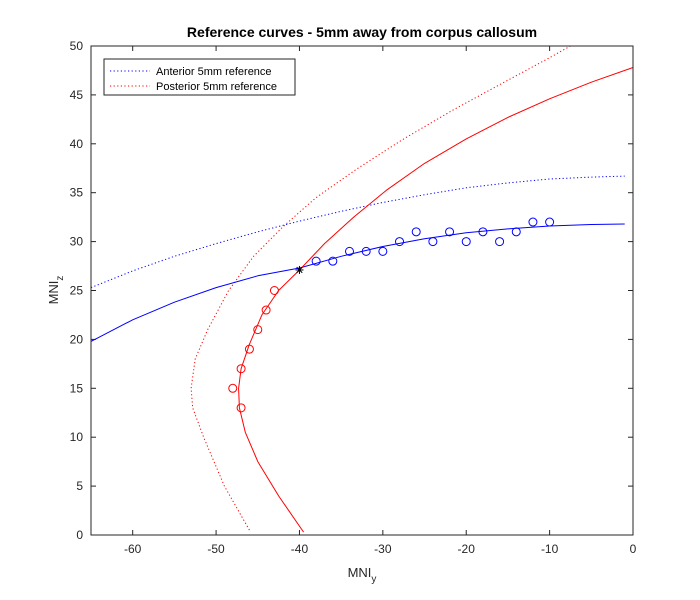 The height and width of the screenshot is (600, 700). What do you see at coordinates (77, 339) in the screenshot?
I see `y-tick-label: 20` at bounding box center [77, 339].